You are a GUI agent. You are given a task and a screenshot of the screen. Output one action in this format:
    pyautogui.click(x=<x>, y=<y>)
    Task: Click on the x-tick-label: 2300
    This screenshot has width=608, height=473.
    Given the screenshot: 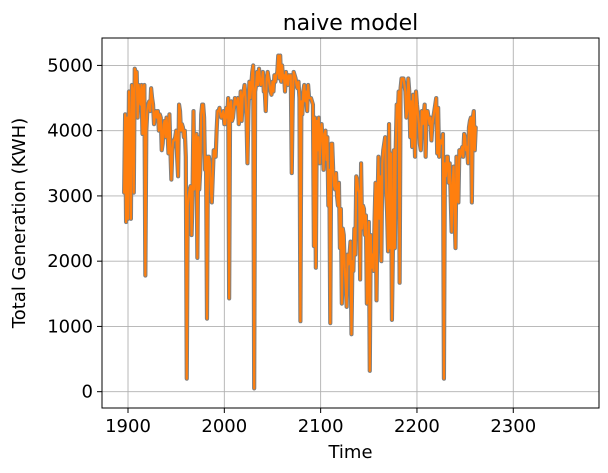 What is the action you would take?
    pyautogui.click(x=513, y=426)
    